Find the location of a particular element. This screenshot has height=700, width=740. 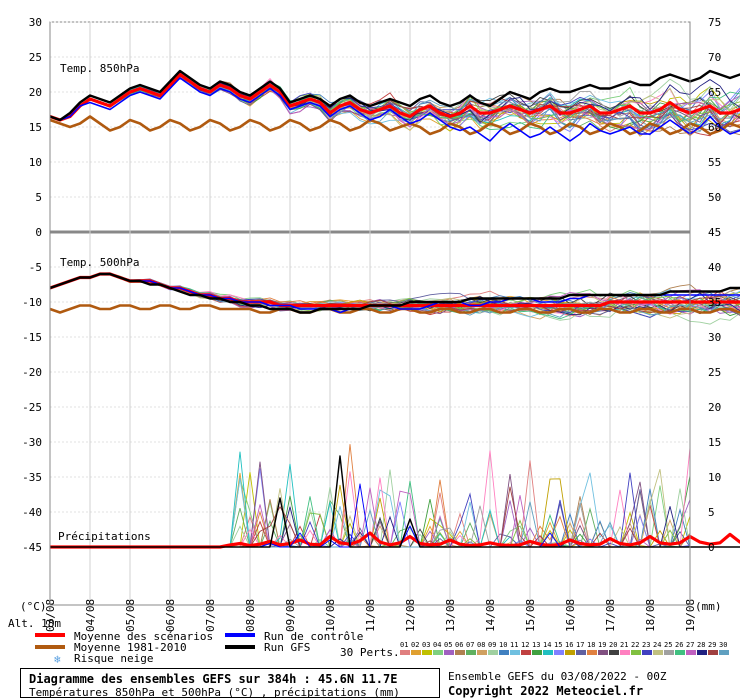

pert-number: 22 is located at coordinates (635, 645).